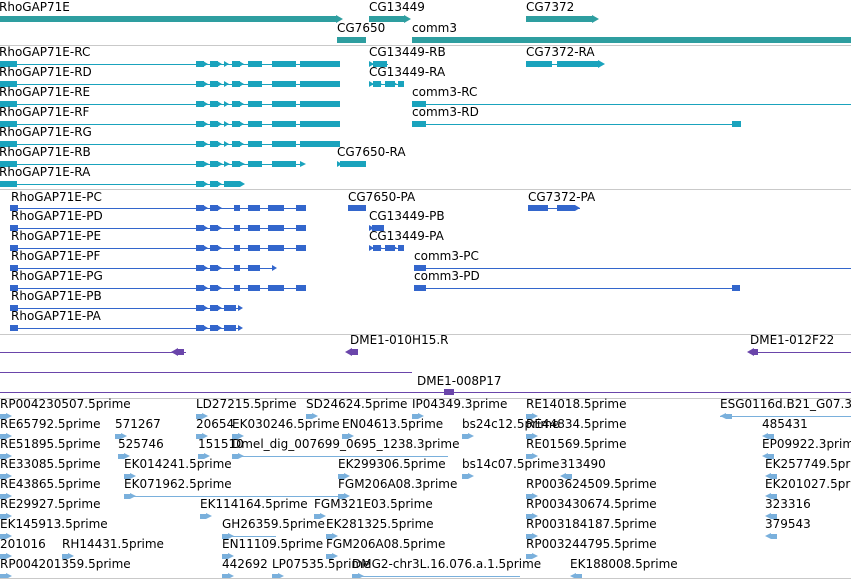 Image resolution: width=851 pixels, height=581 pixels. Describe the element at coordinates (3, 516) in the screenshot. I see `est-re29927-5prime-exon` at that location.